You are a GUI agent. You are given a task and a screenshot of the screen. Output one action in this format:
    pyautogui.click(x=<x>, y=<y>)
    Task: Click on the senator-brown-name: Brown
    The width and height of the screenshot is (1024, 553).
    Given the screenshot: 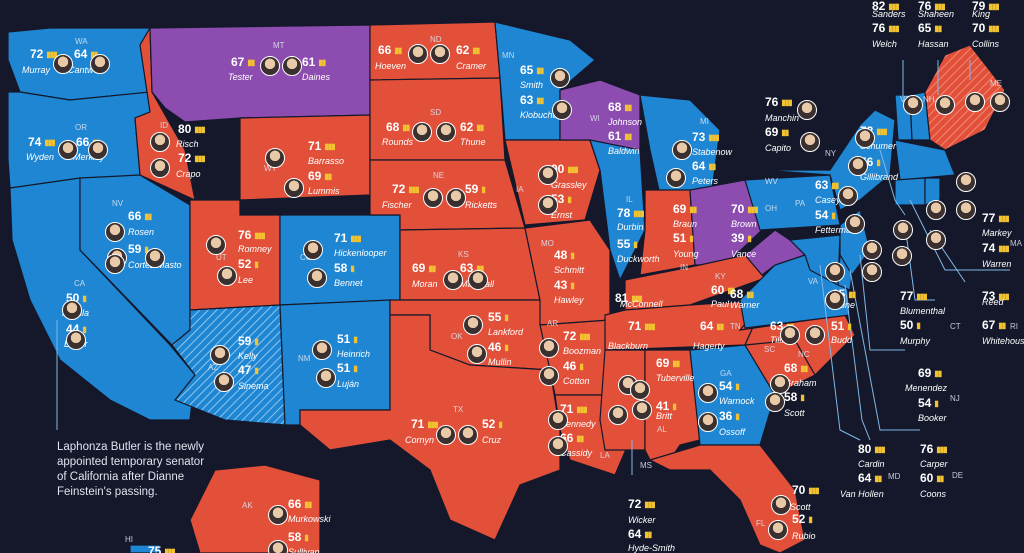 What is the action you would take?
    pyautogui.click(x=744, y=224)
    